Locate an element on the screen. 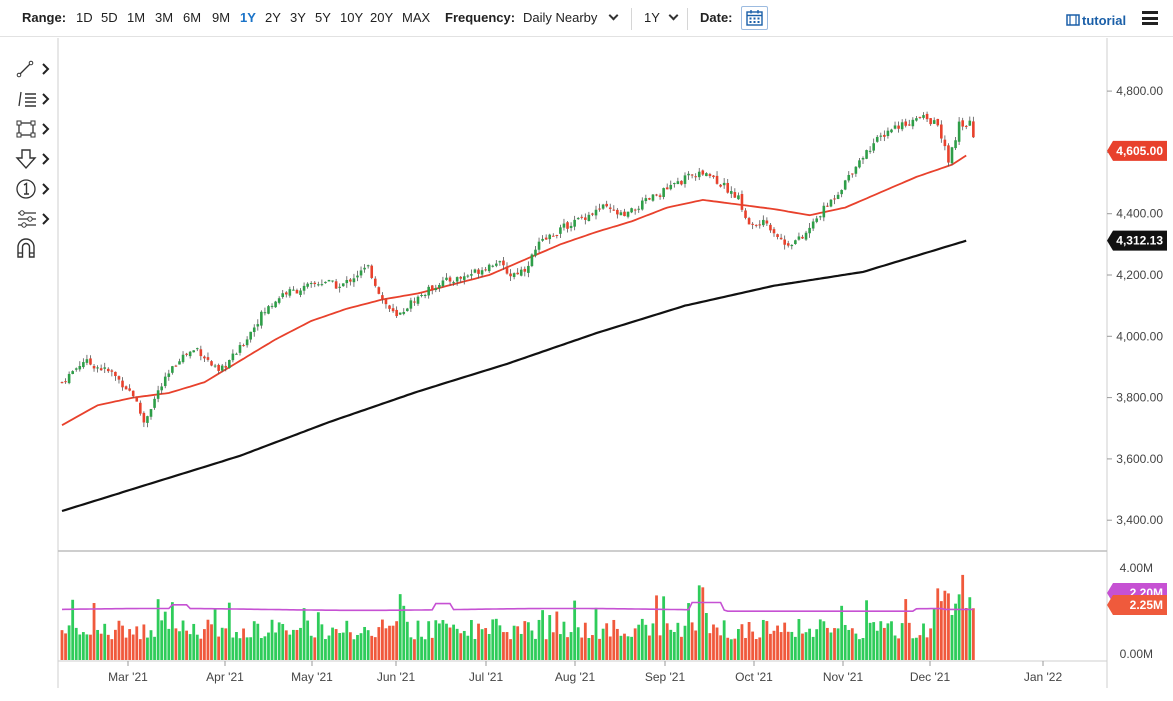 Image resolution: width=1173 pixels, height=701 pixels. number-marker-tool is located at coordinates (34, 189).